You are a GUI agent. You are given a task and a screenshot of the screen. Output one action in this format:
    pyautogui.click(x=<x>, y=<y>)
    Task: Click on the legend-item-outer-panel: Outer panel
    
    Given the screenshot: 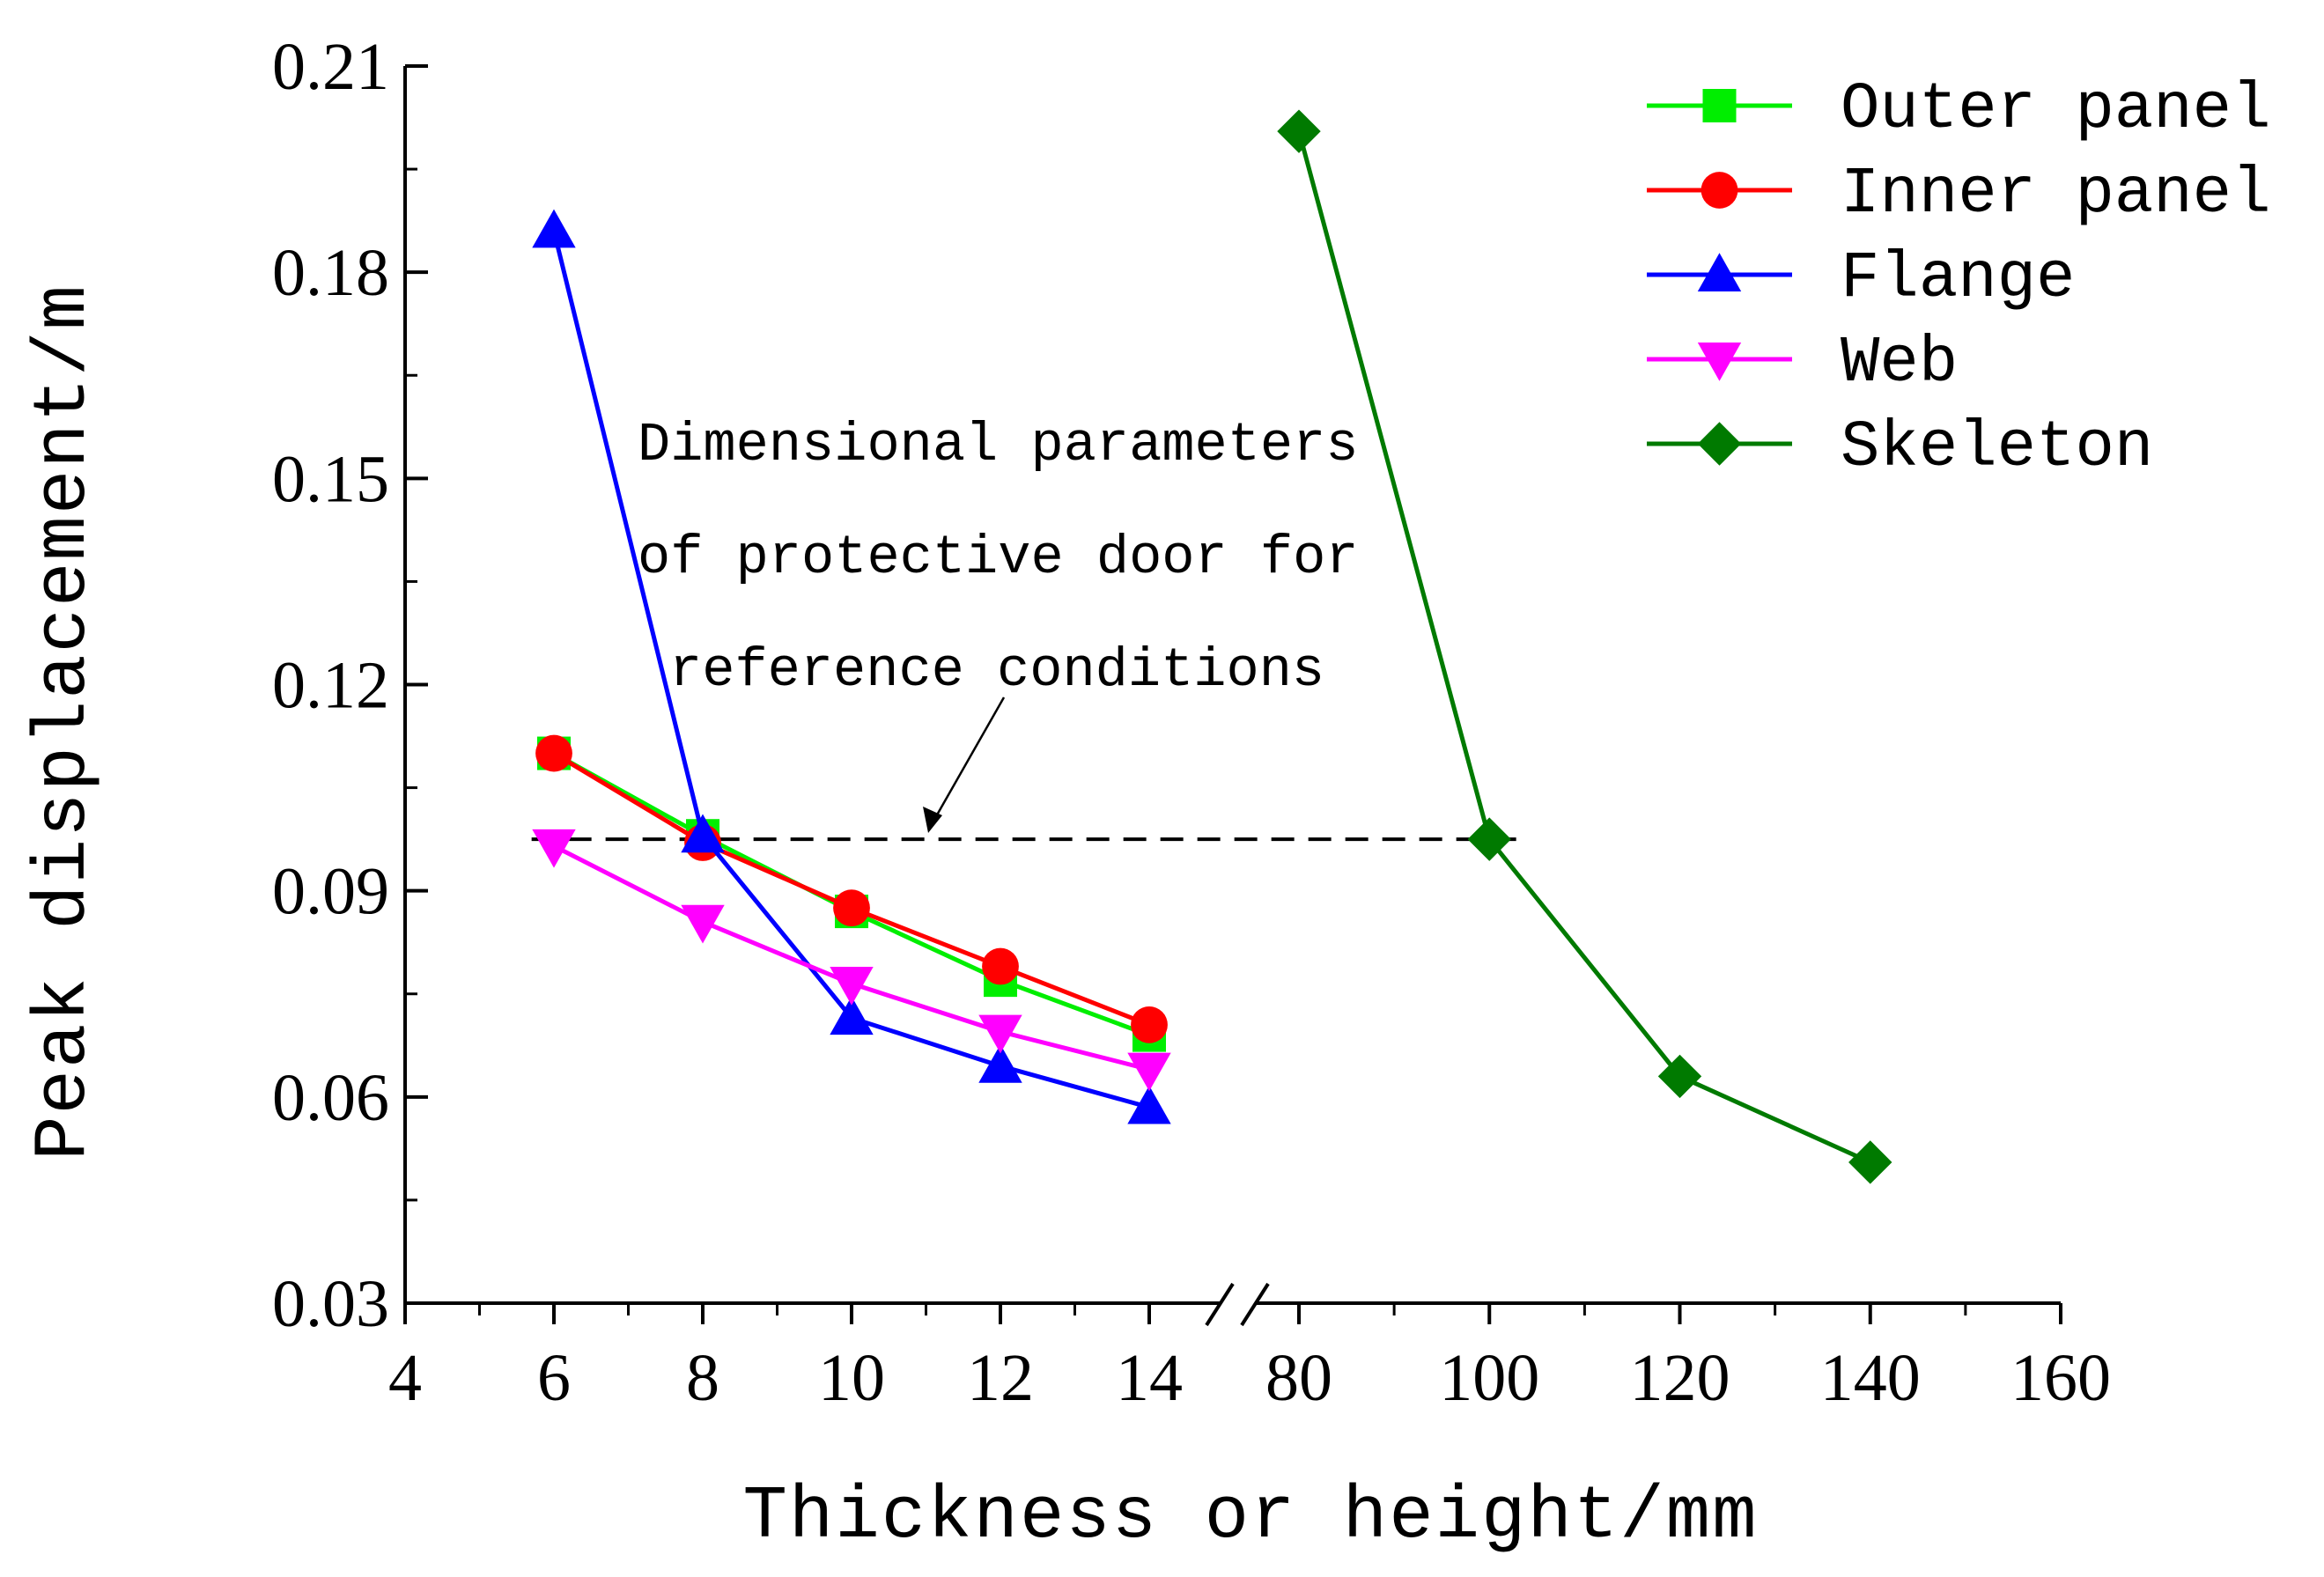 What is the action you would take?
    pyautogui.click(x=1958, y=110)
    